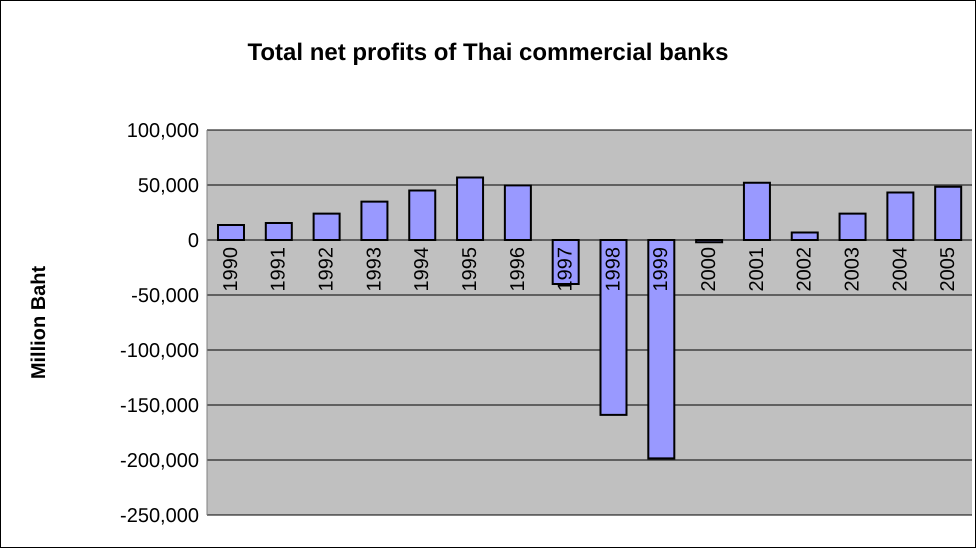 The width and height of the screenshot is (976, 550). I want to click on x-tick-label: 2001, so click(757, 269).